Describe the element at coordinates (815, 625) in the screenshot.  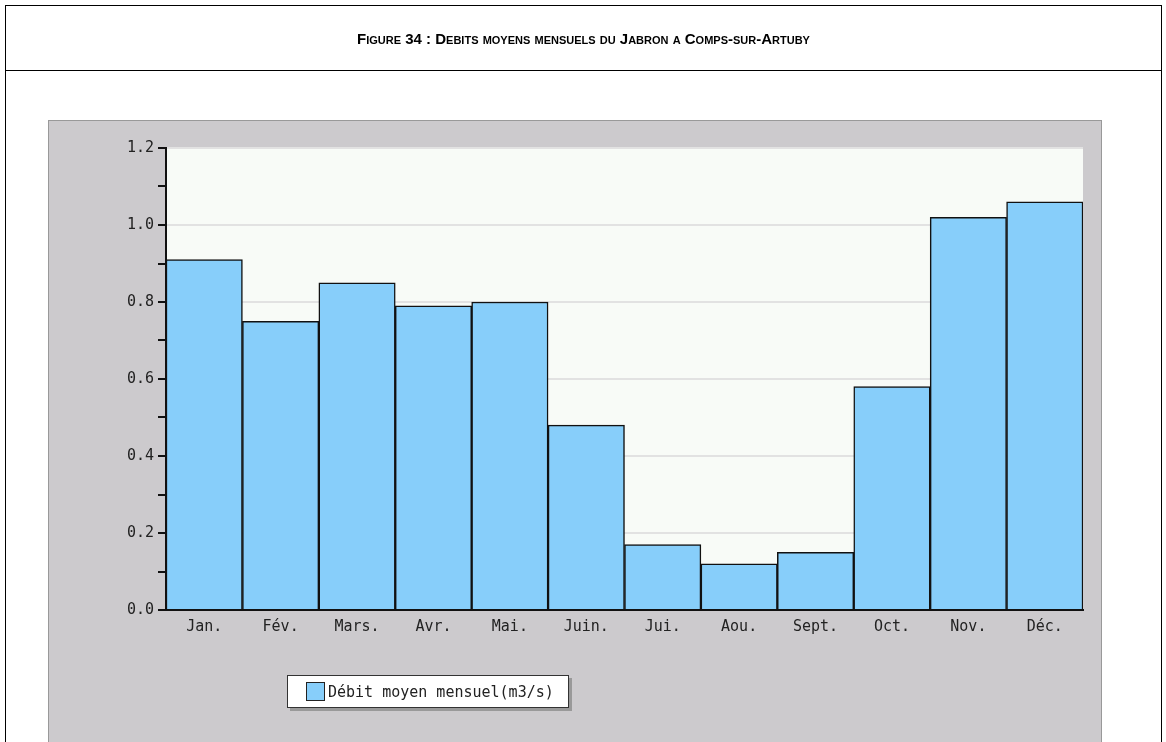
I see `x-tick-label: Sept.` at that location.